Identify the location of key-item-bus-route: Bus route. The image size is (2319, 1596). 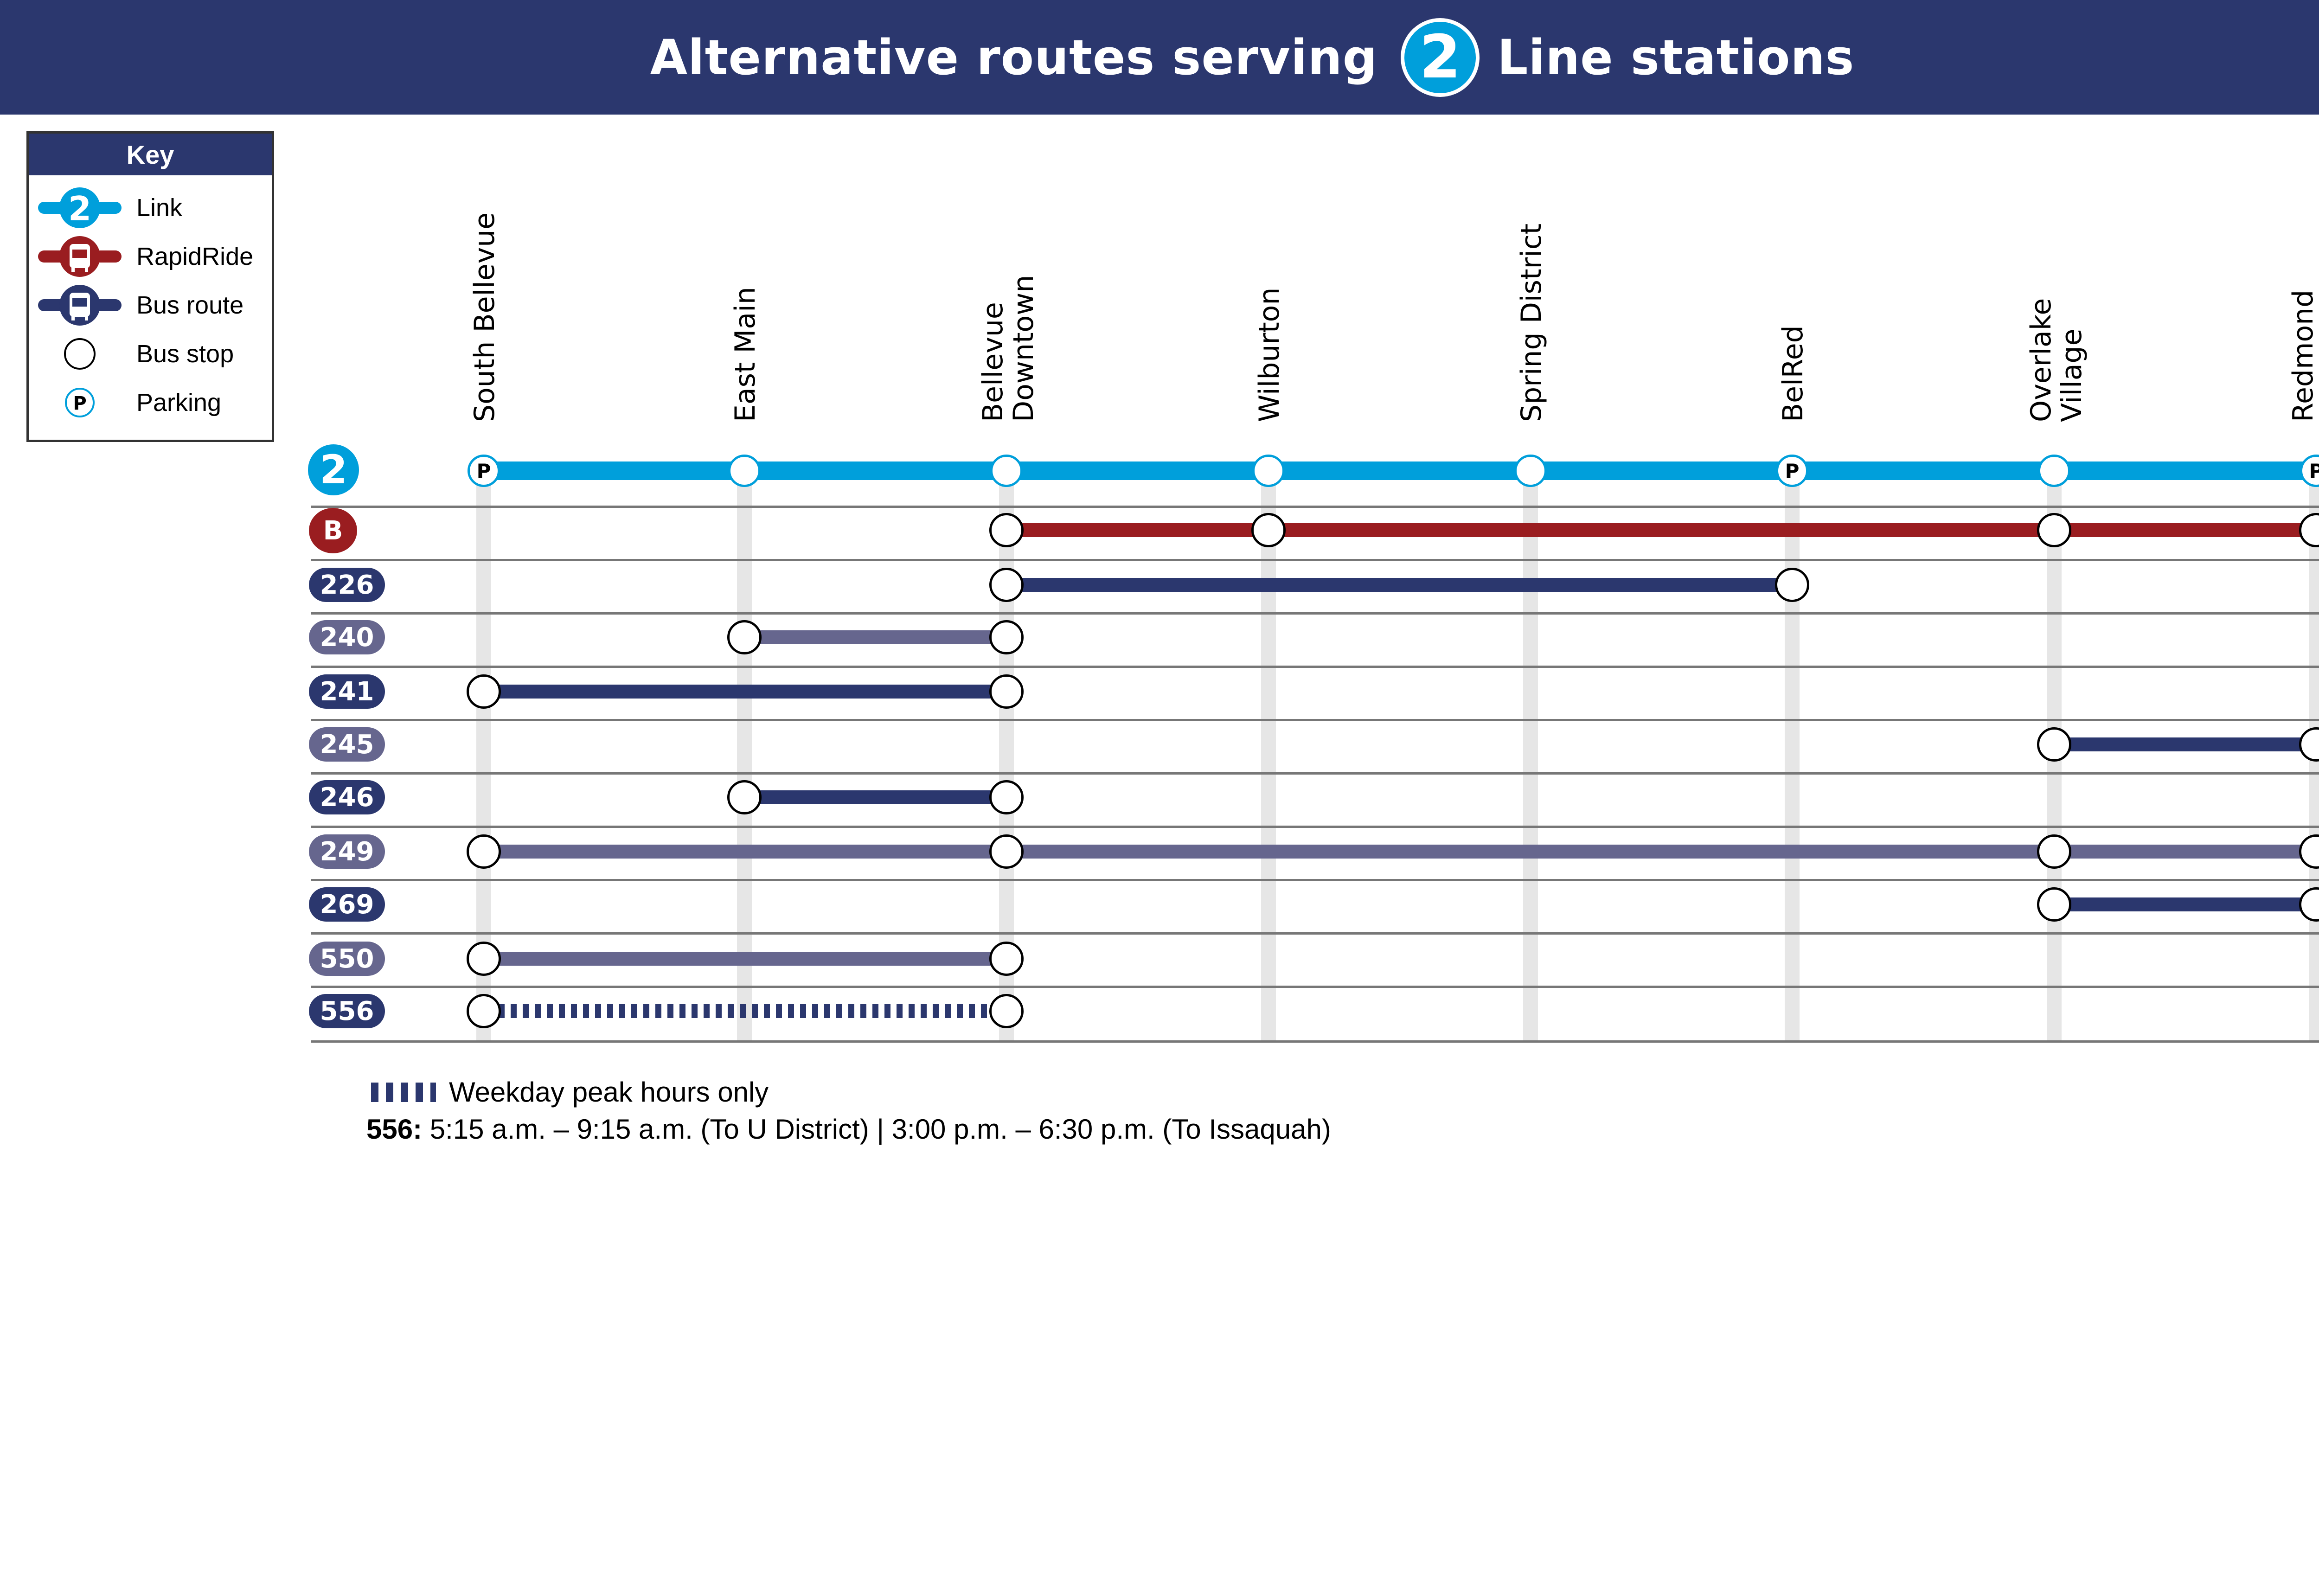
(150, 305).